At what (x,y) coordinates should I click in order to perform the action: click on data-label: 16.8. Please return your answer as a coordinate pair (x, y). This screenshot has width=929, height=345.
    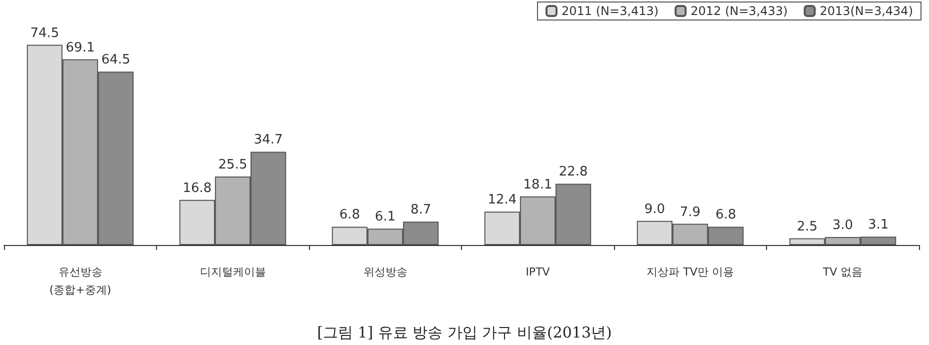
    Looking at the image, I should click on (197, 188).